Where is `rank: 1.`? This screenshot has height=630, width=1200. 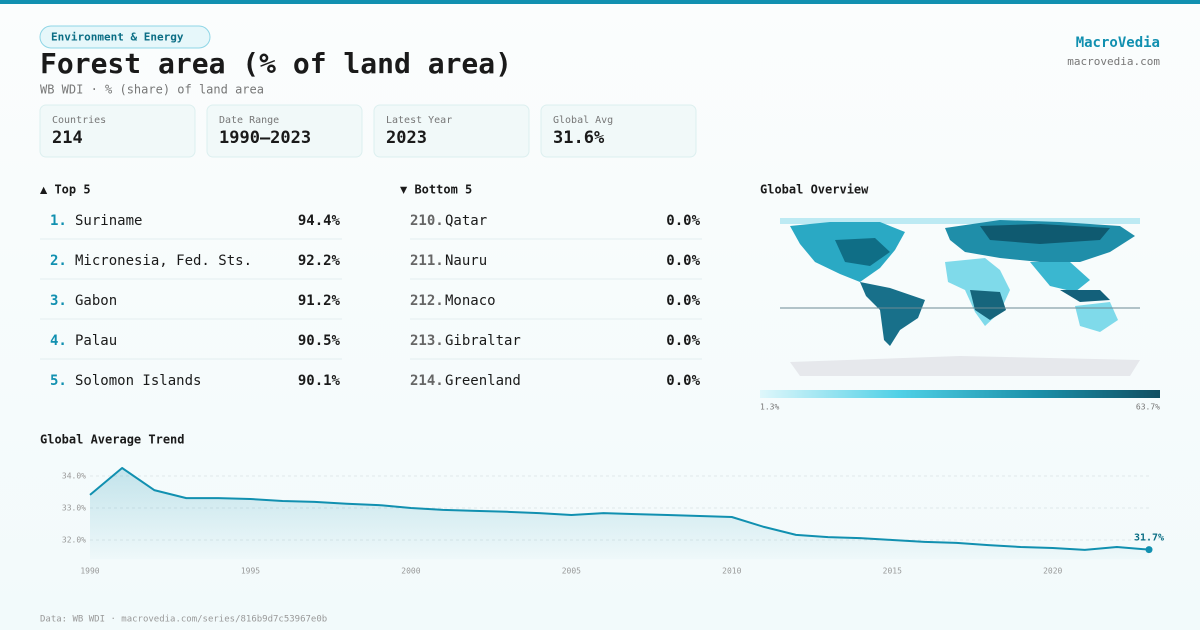
rank: 1. is located at coordinates (58, 221).